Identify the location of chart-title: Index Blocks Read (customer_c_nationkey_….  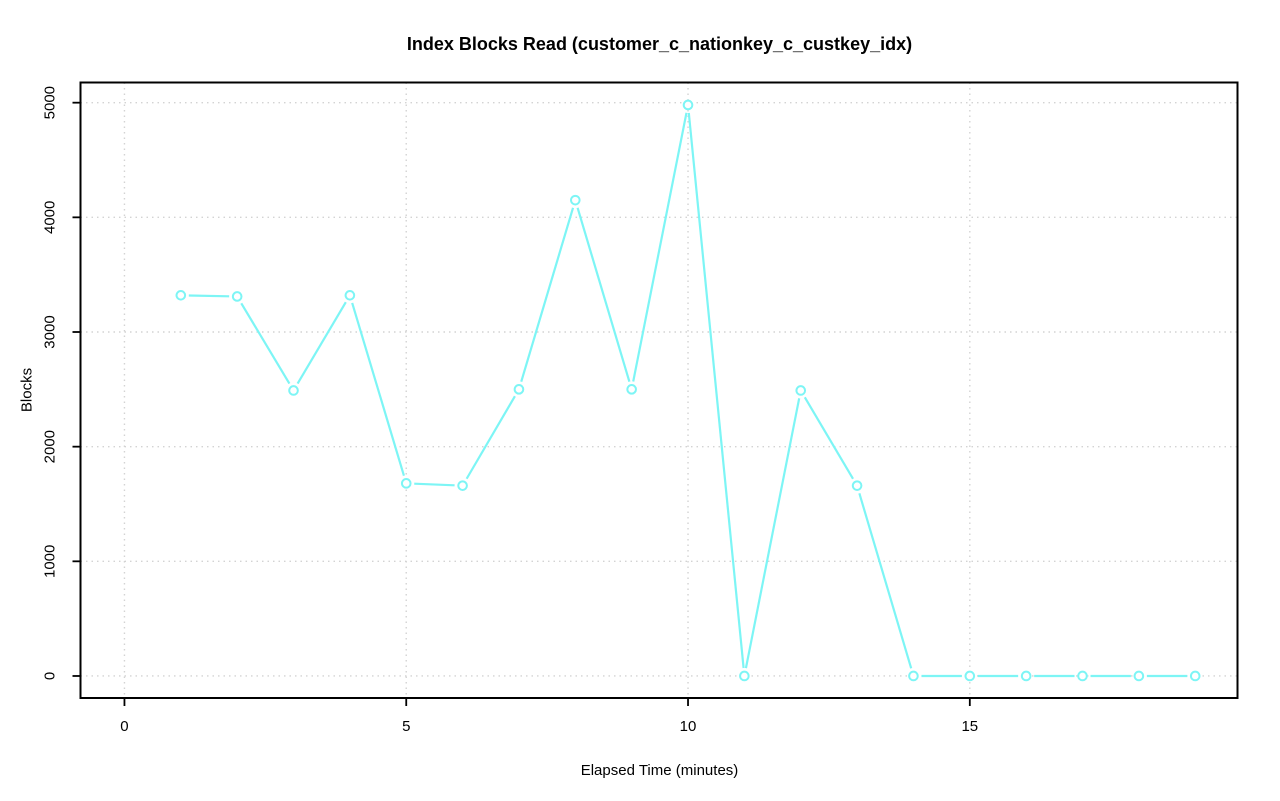
(659, 44).